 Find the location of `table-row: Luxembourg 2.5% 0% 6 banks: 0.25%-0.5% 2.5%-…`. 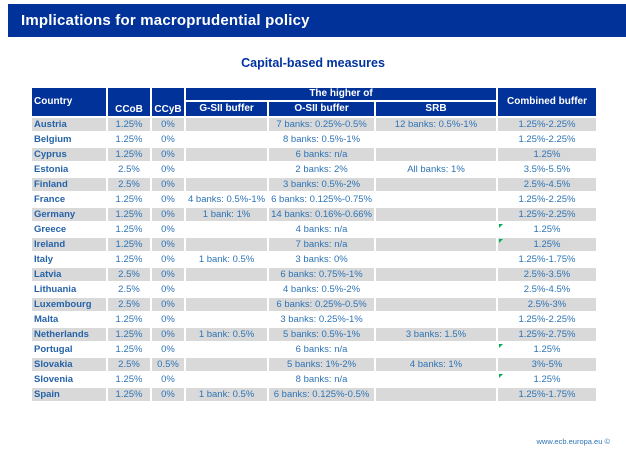

table-row: Luxembourg 2.5% 0% 6 banks: 0.25%-0.5% 2.5%-… is located at coordinates (314, 304).